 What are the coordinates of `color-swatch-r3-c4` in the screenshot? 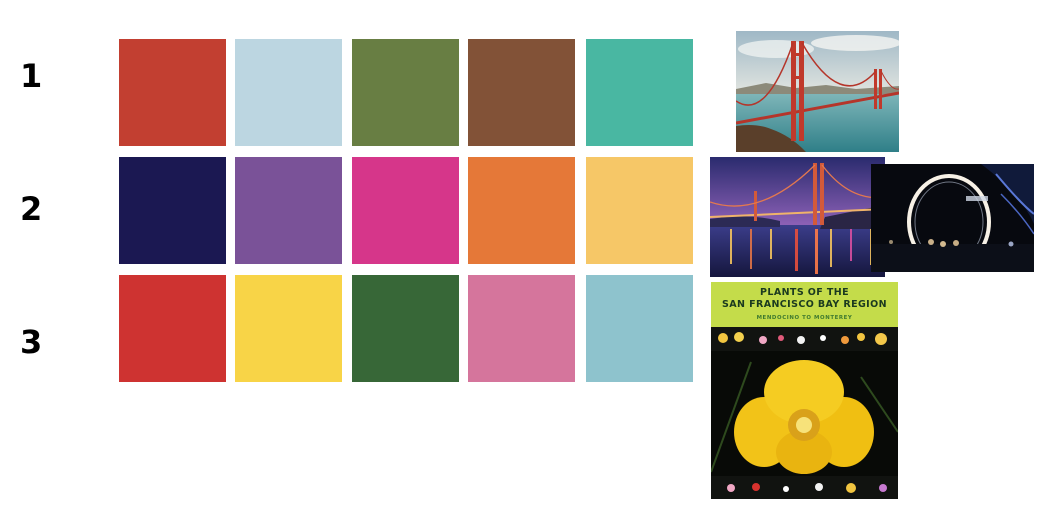 It's located at (521, 328).